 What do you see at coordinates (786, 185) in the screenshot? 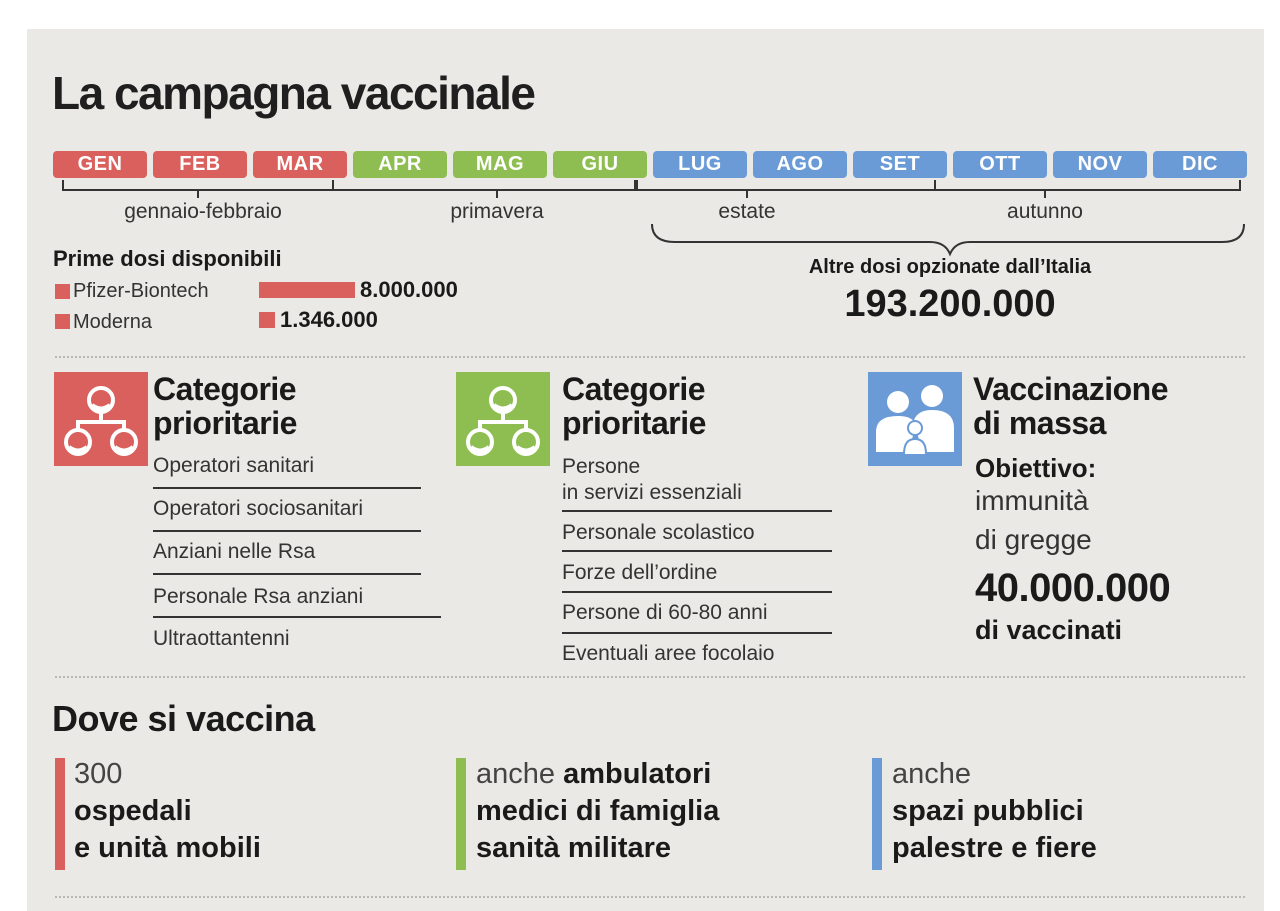
I see `bracket-estate` at bounding box center [786, 185].